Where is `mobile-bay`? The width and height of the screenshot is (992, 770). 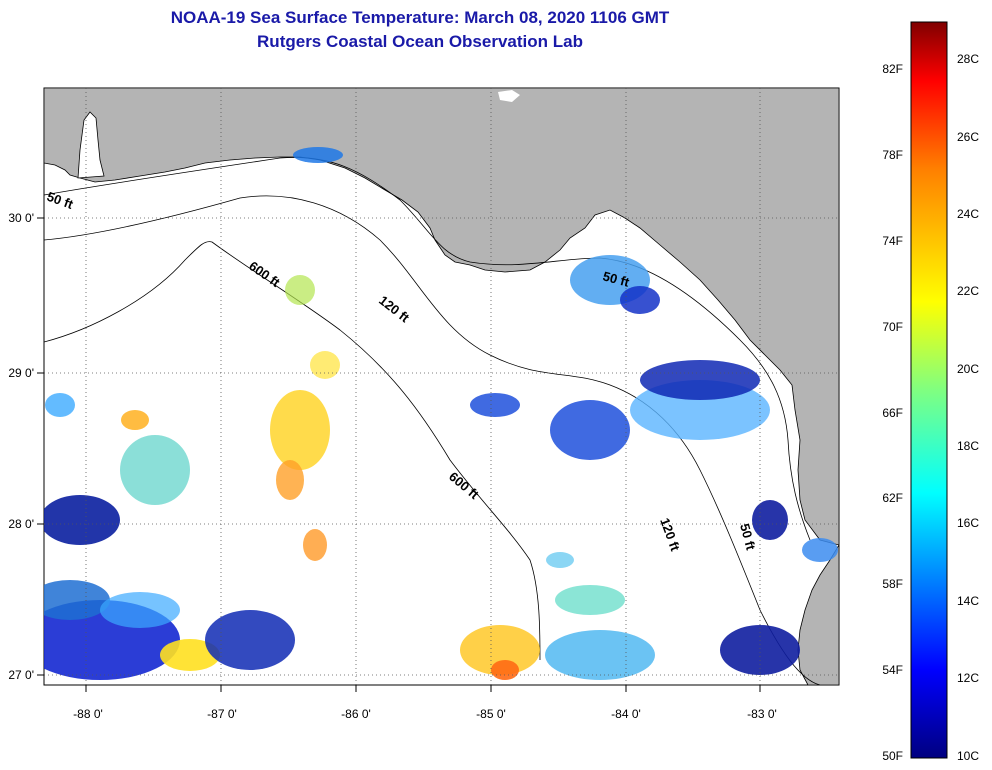 mobile-bay is located at coordinates (91, 145).